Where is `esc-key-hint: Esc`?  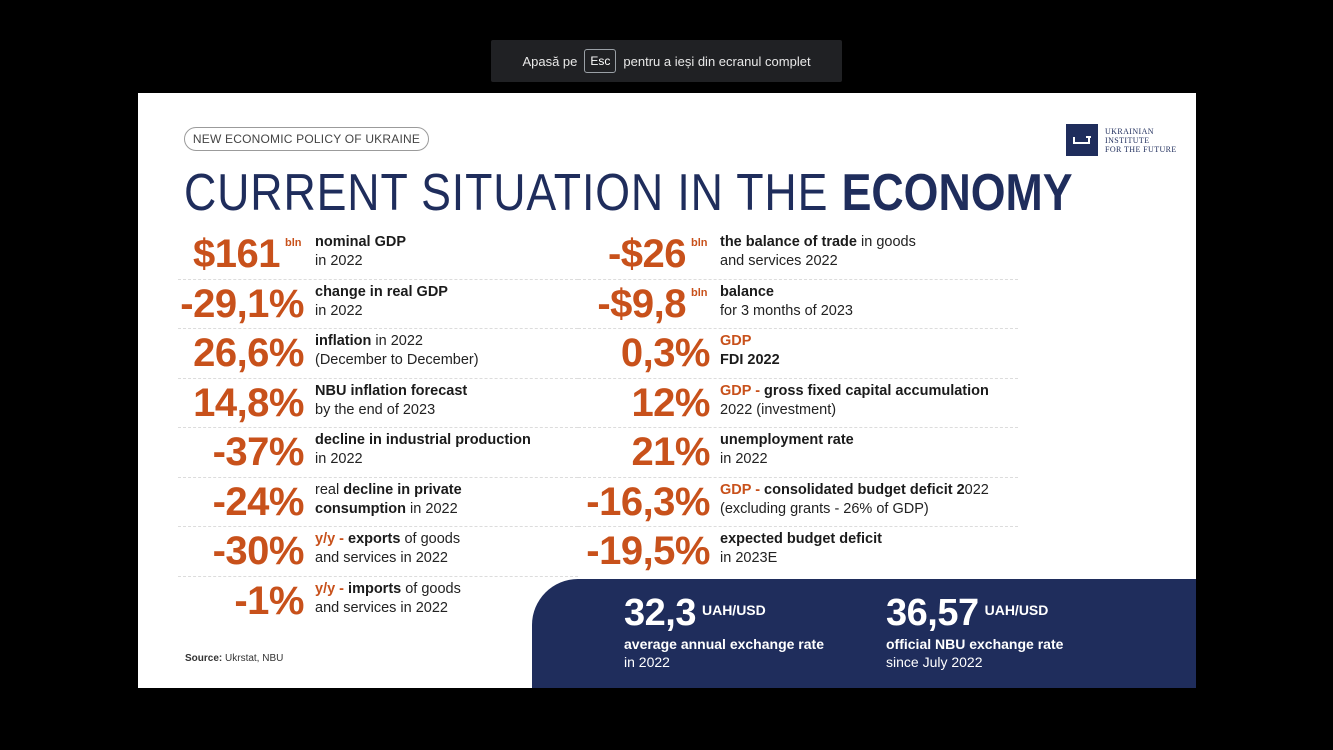
esc-key-hint: Esc is located at coordinates (600, 61).